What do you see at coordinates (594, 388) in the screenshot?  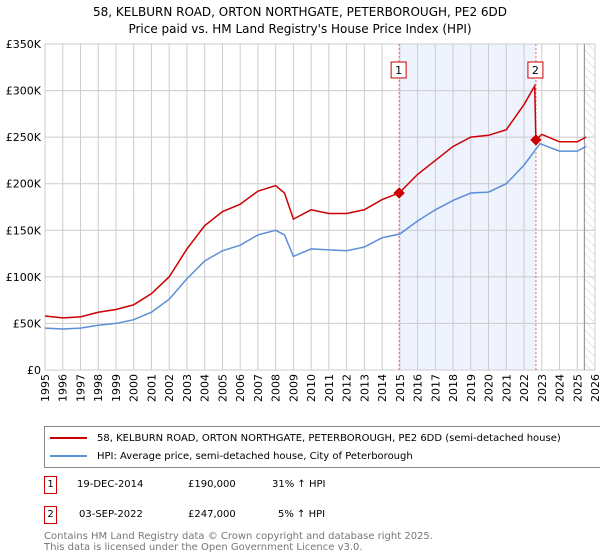 I see `x-tick-label: 2026` at bounding box center [594, 388].